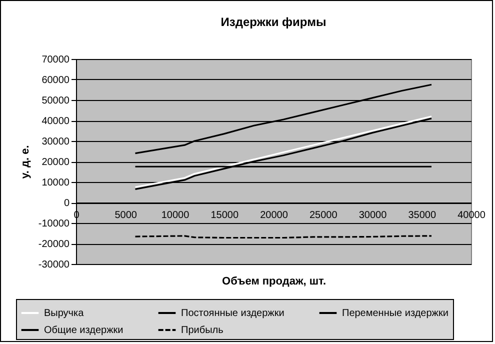 This screenshot has height=344, width=495. What do you see at coordinates (56, 183) in the screenshot?
I see `y-tick-label: 10000` at bounding box center [56, 183].